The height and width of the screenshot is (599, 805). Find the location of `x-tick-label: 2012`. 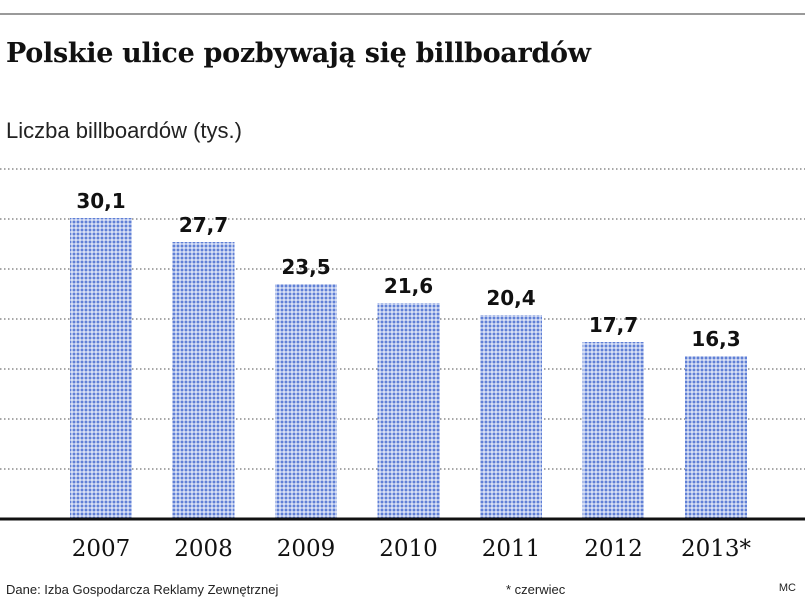

x-tick-label: 2012 is located at coordinates (613, 549).